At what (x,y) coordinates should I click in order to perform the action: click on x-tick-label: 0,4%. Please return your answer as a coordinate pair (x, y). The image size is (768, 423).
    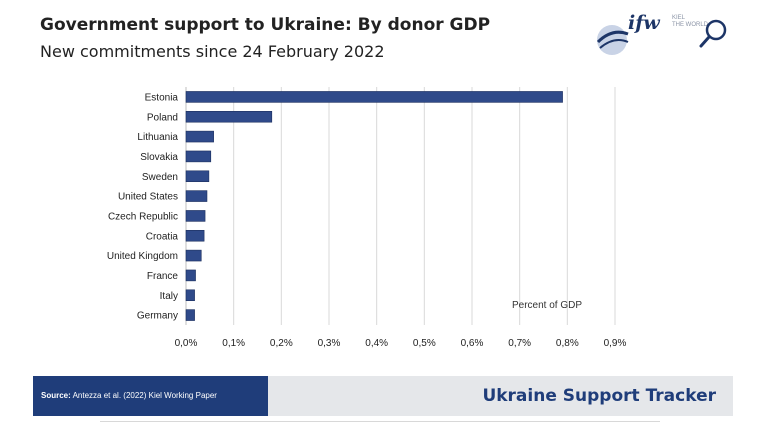
    Looking at the image, I should click on (376, 343).